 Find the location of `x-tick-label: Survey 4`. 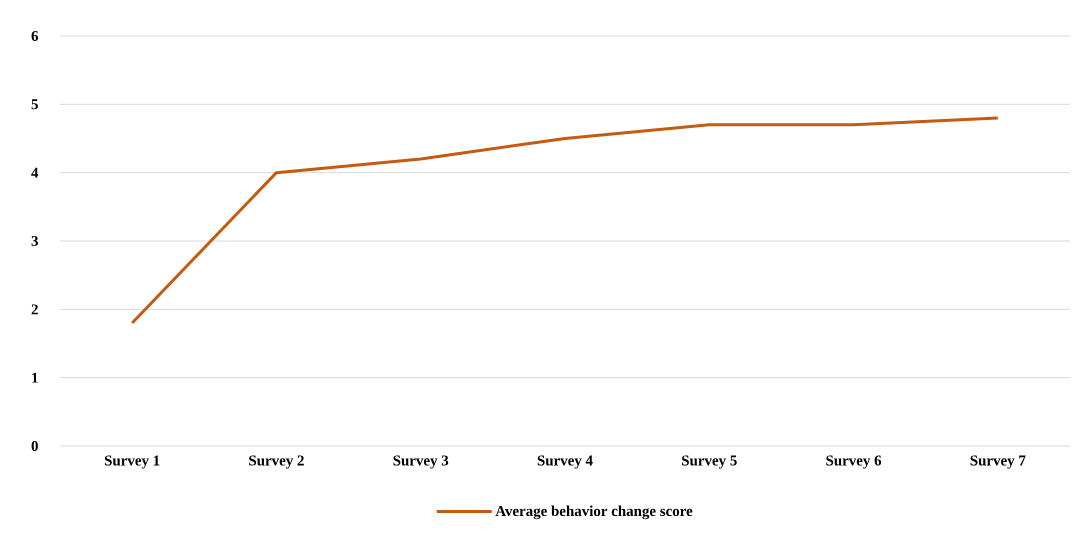

x-tick-label: Survey 4 is located at coordinates (565, 462).